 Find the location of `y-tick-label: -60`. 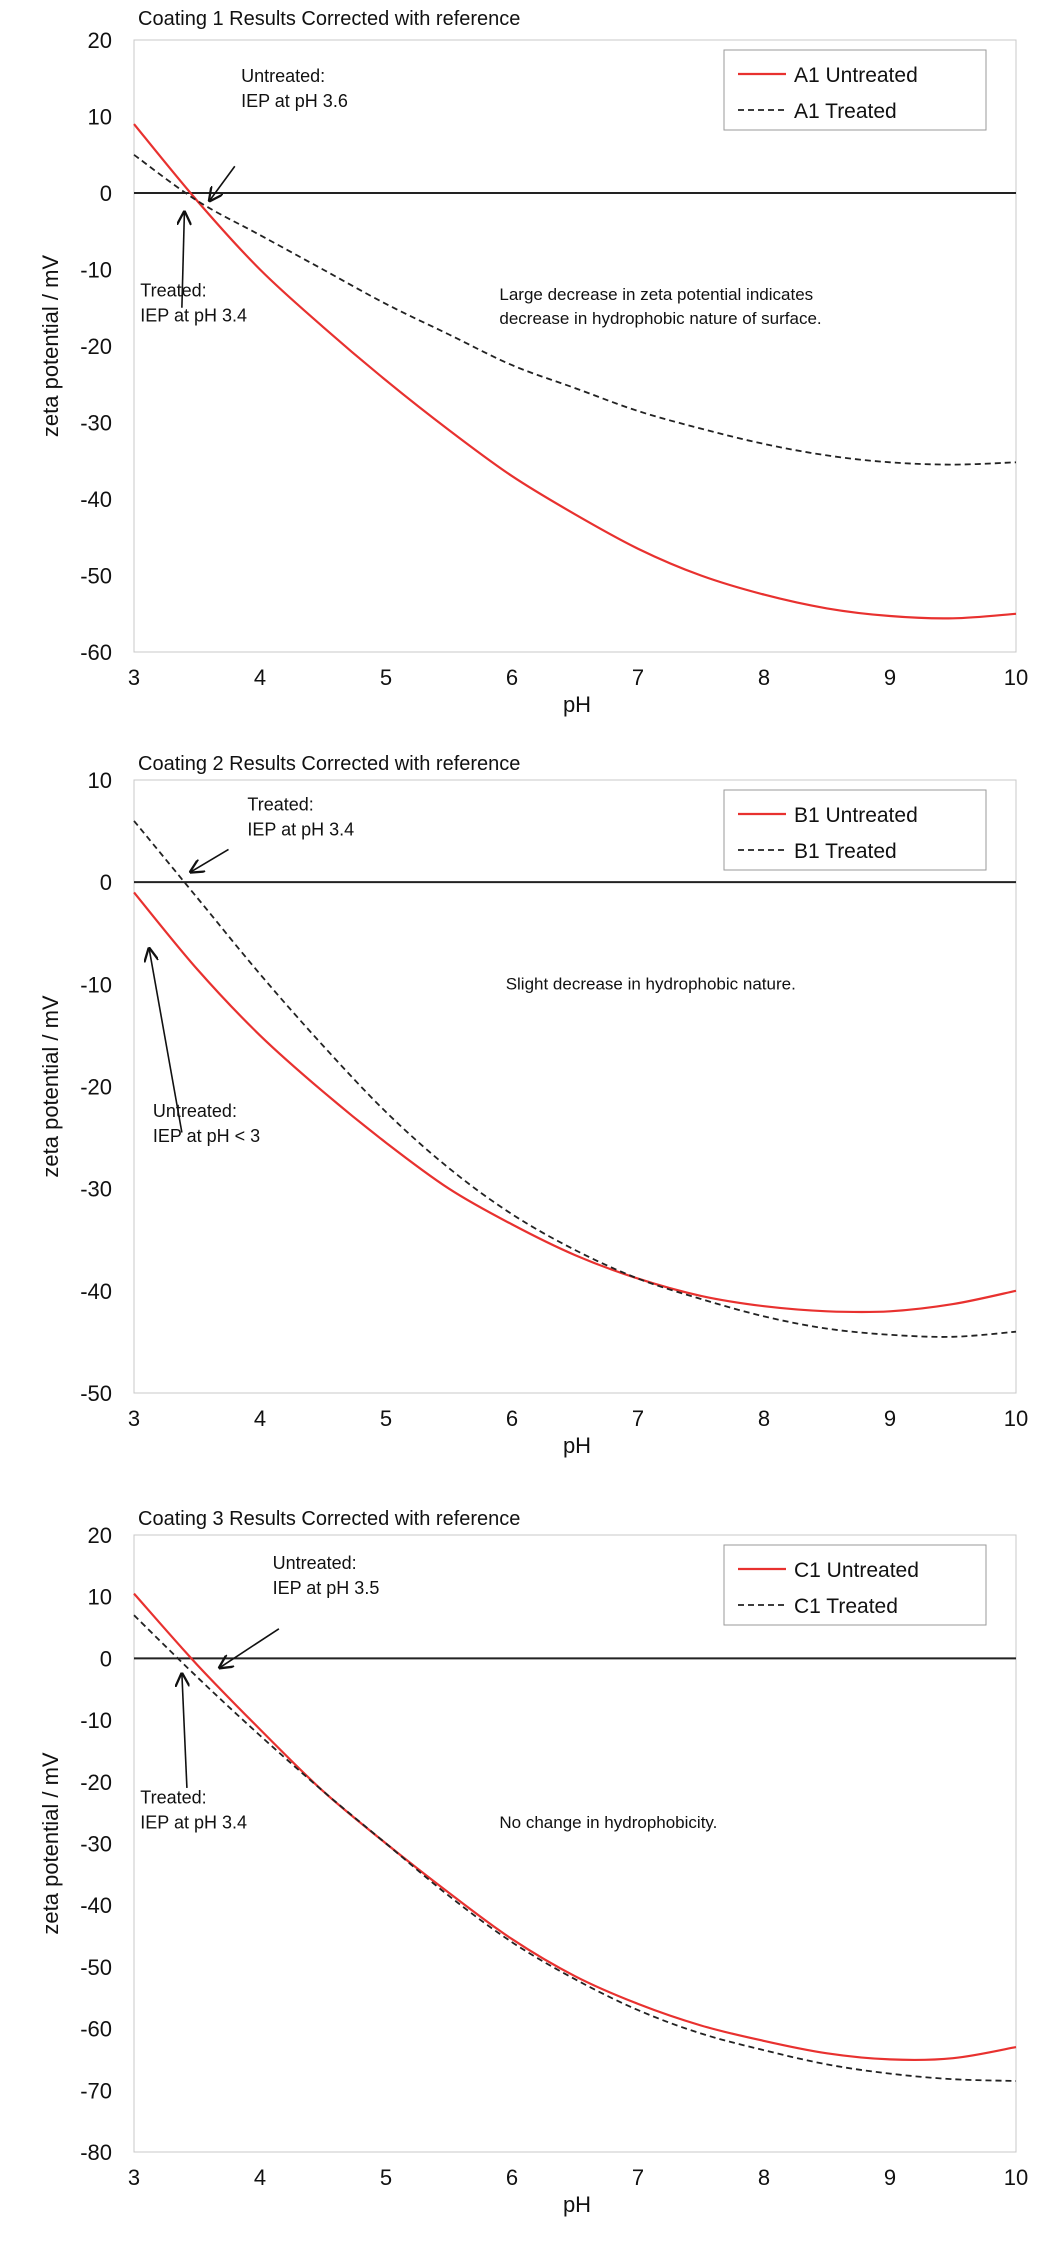

y-tick-label: -60 is located at coordinates (96, 652).